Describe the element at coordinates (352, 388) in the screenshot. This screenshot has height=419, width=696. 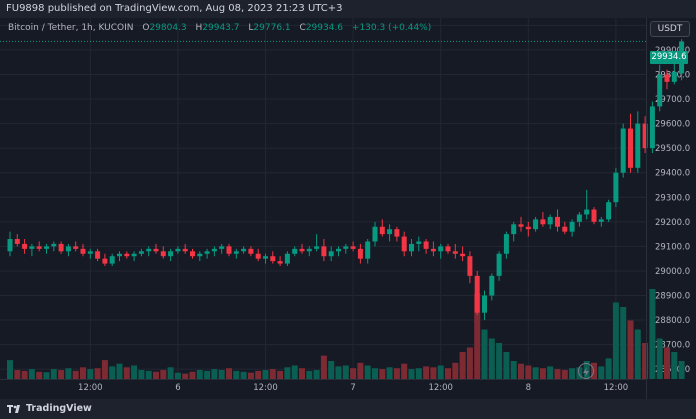
I see `x-tick-label: 7` at that location.